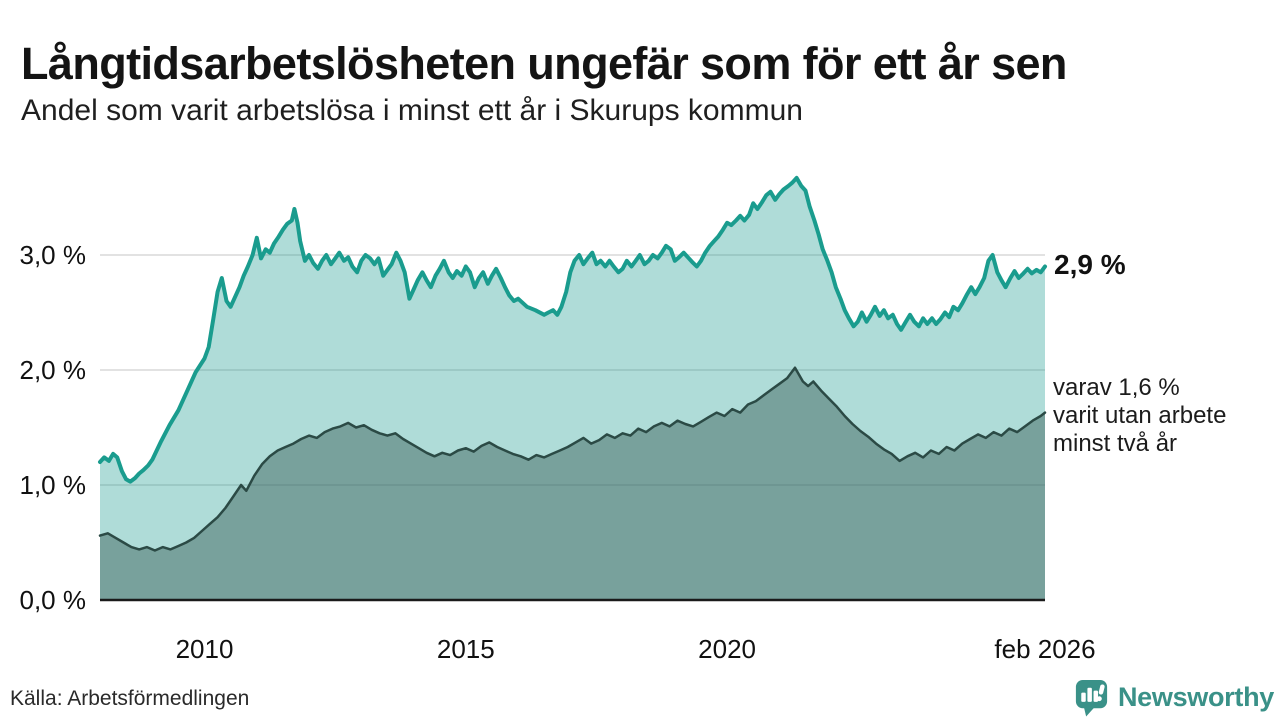  Describe the element at coordinates (1044, 649) in the screenshot. I see `x-tick-label: feb 2026` at that location.